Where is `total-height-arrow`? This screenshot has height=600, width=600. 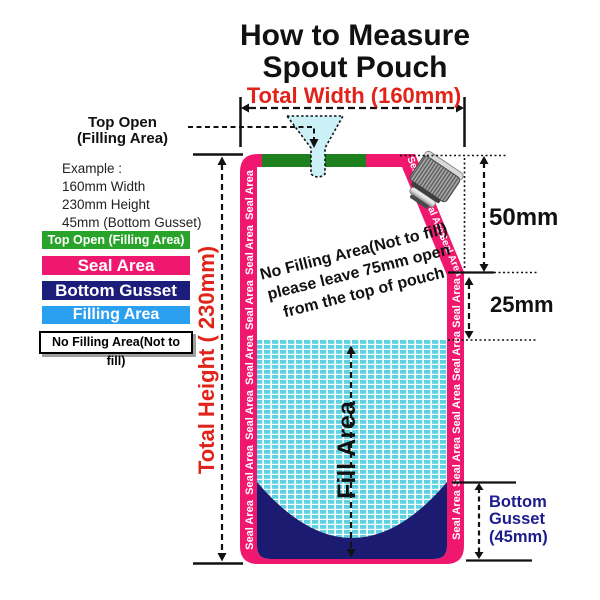 total-height-arrow is located at coordinates (218, 359).